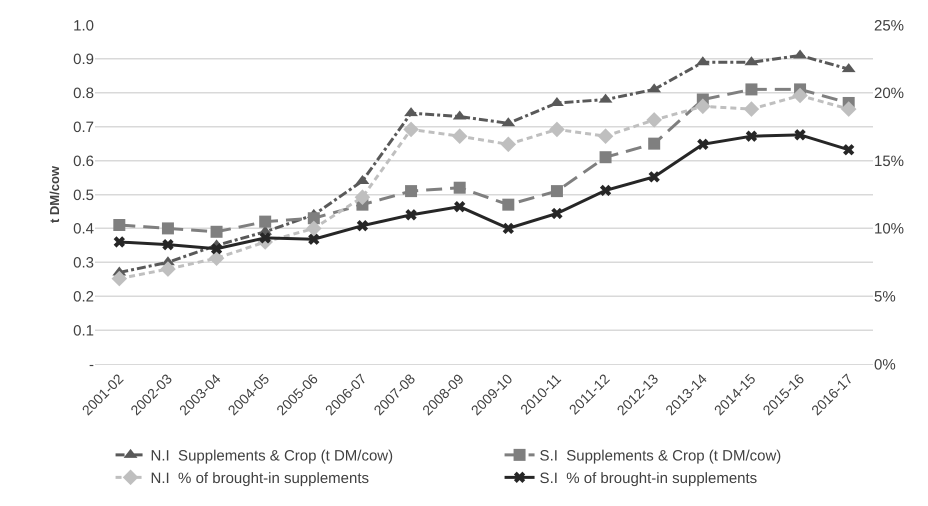 This screenshot has width=928, height=506. I want to click on legend-label: N.I % of brought-in supplements, so click(260, 479).